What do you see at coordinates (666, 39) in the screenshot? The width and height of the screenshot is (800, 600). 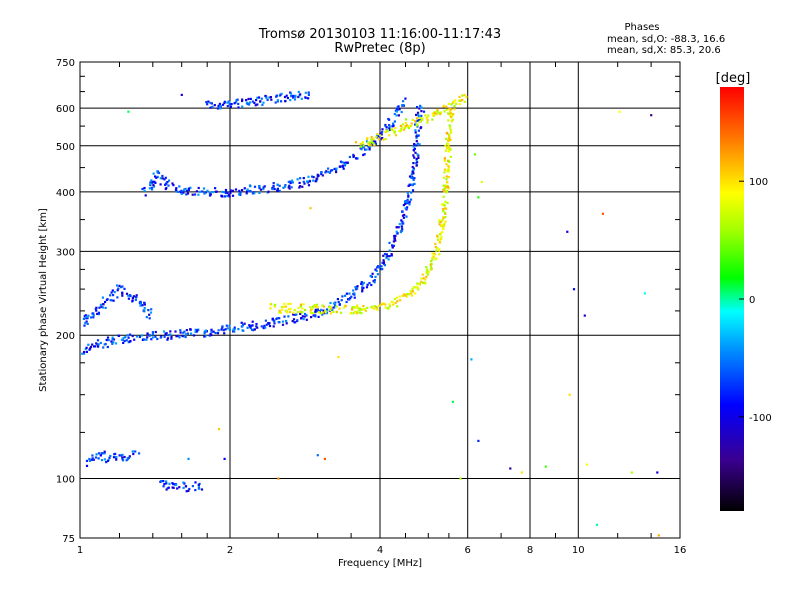 I see `phases-line-o: mean, sd,O: -88.3, 16.6` at bounding box center [666, 39].